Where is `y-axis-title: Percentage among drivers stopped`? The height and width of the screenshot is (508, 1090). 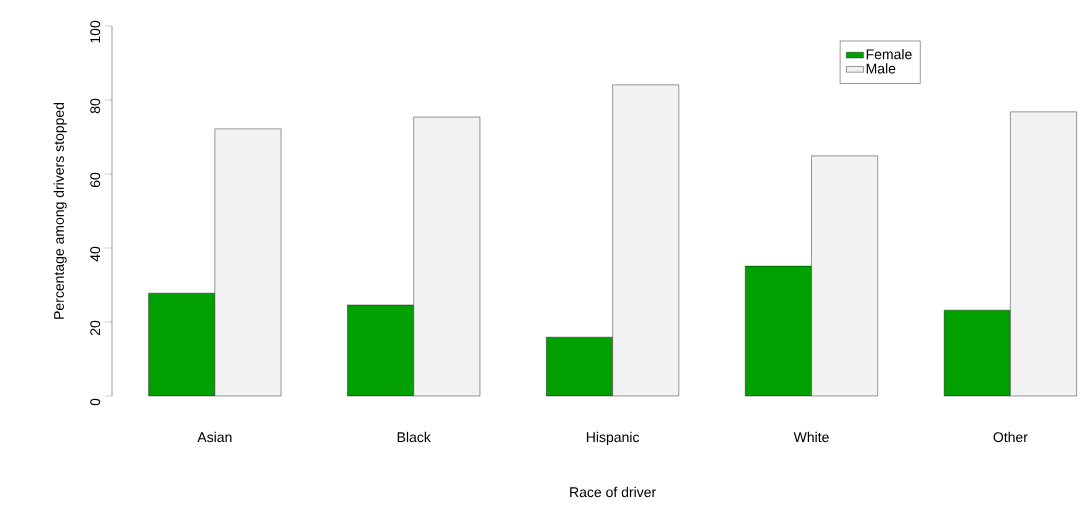
y-axis-title: Percentage among drivers stopped is located at coordinates (60, 210).